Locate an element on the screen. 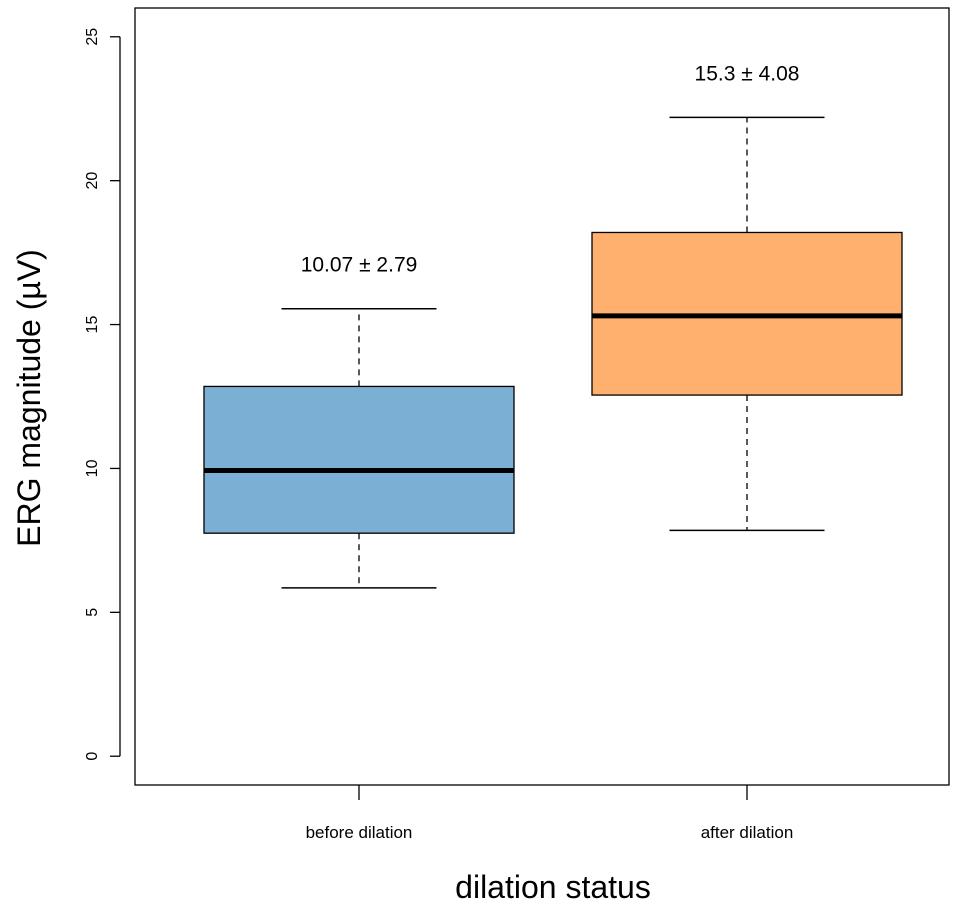  y-tick-label: 15 is located at coordinates (92, 325).